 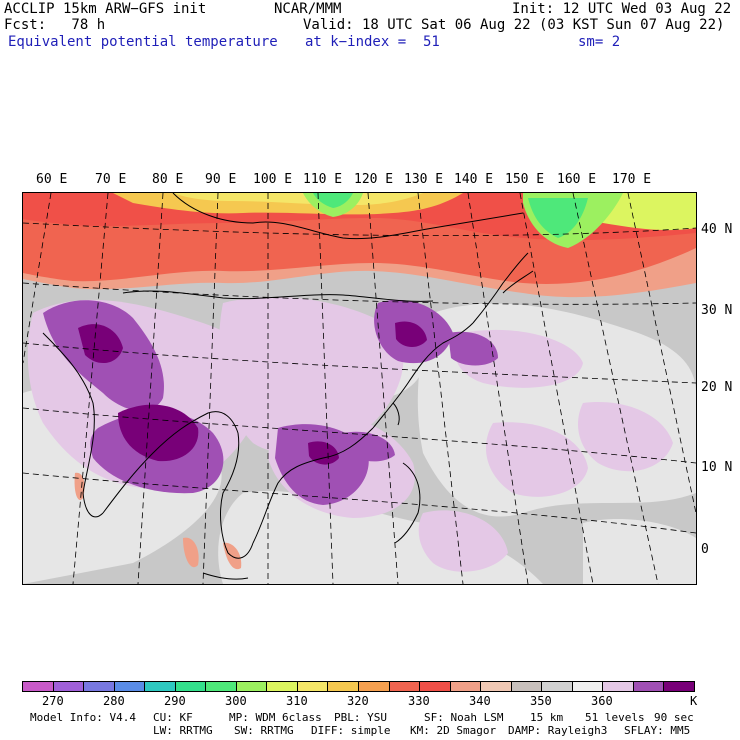 I want to click on footer-pbl: PBL: YSU, so click(x=360, y=717).